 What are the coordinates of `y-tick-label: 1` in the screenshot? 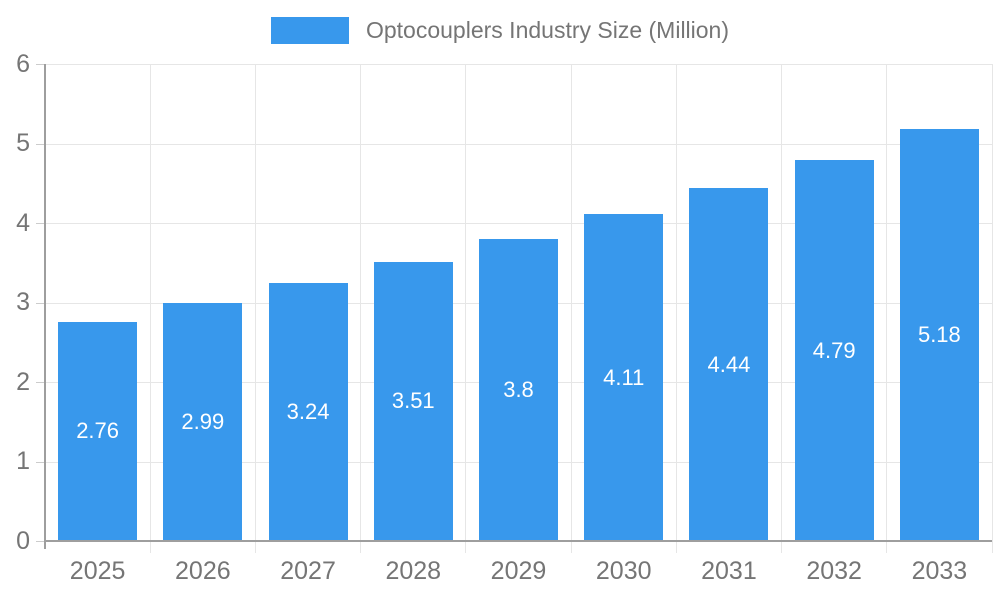 It's located at (23, 461).